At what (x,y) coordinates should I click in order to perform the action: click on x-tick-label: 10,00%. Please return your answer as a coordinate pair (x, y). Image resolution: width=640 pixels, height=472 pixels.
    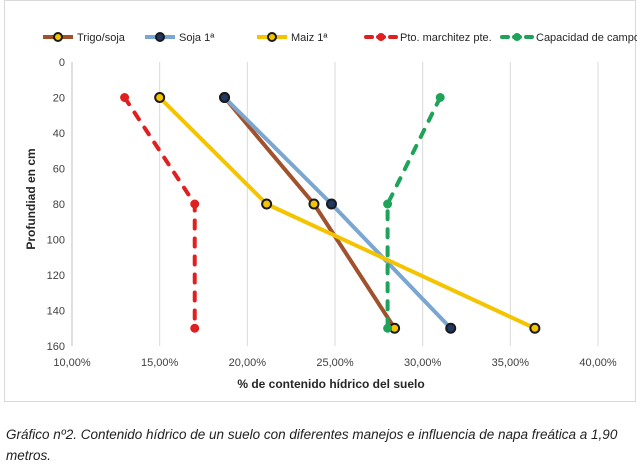
    Looking at the image, I should click on (72, 363).